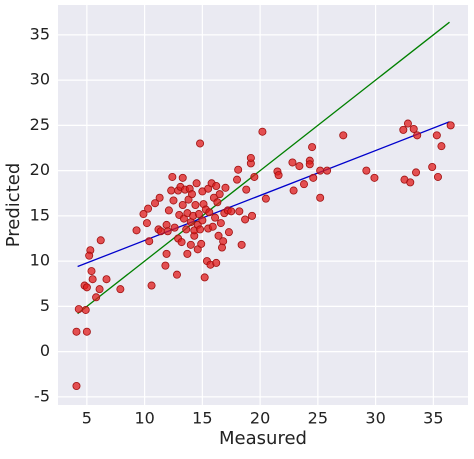  Describe the element at coordinates (375, 418) in the screenshot. I see `x-tick-label: 30` at that location.